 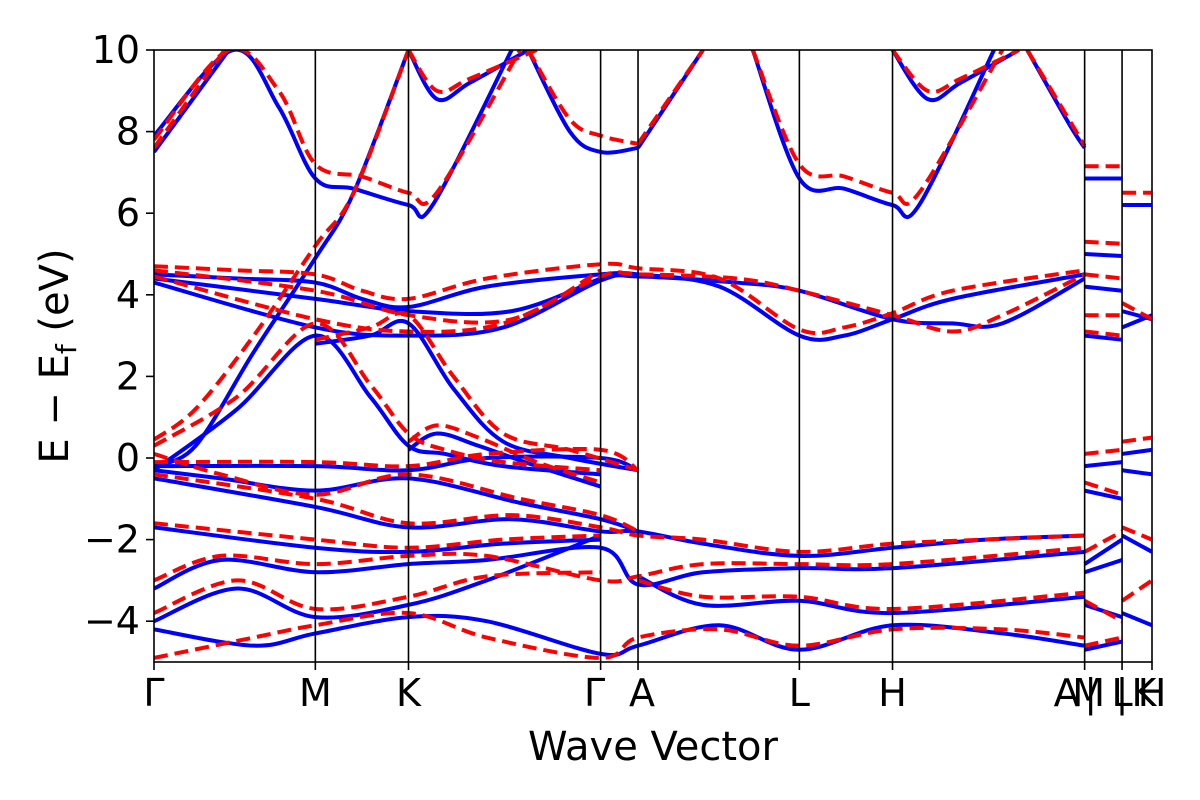 I want to click on y-tick-label: 4, so click(x=128, y=295).